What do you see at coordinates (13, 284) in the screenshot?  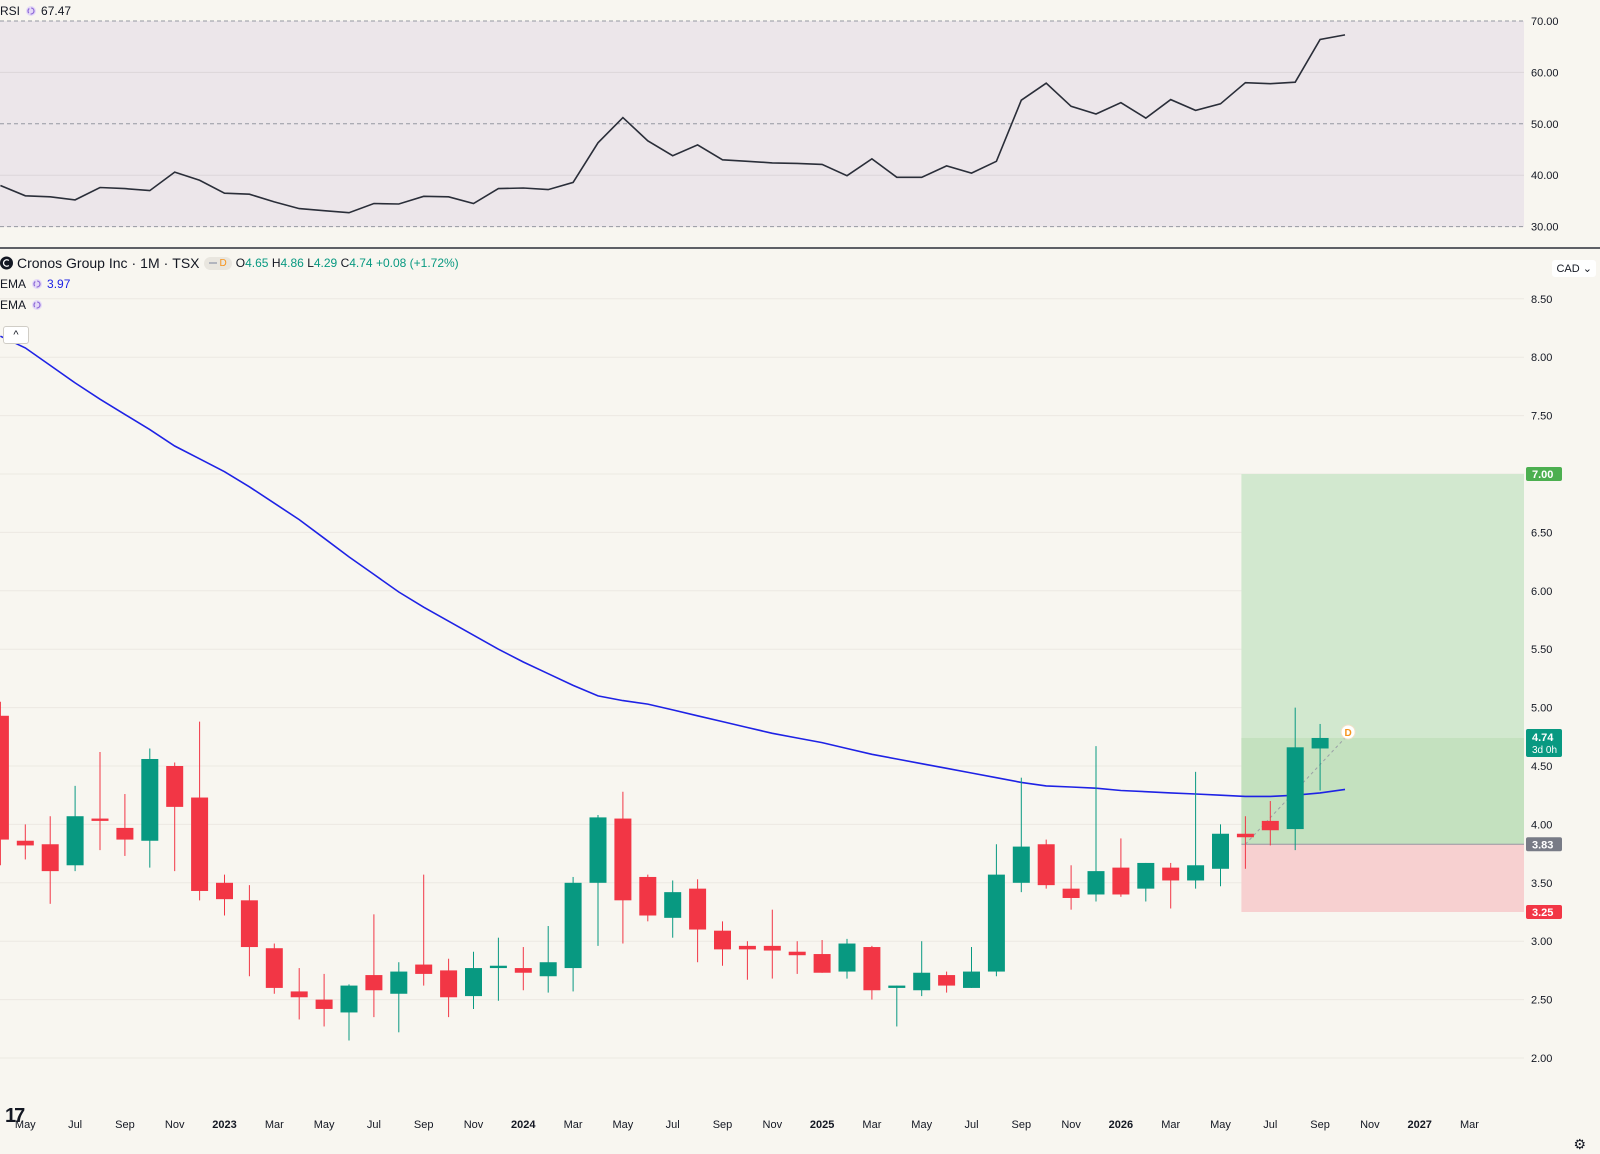 I see `ema-label: EMA` at bounding box center [13, 284].